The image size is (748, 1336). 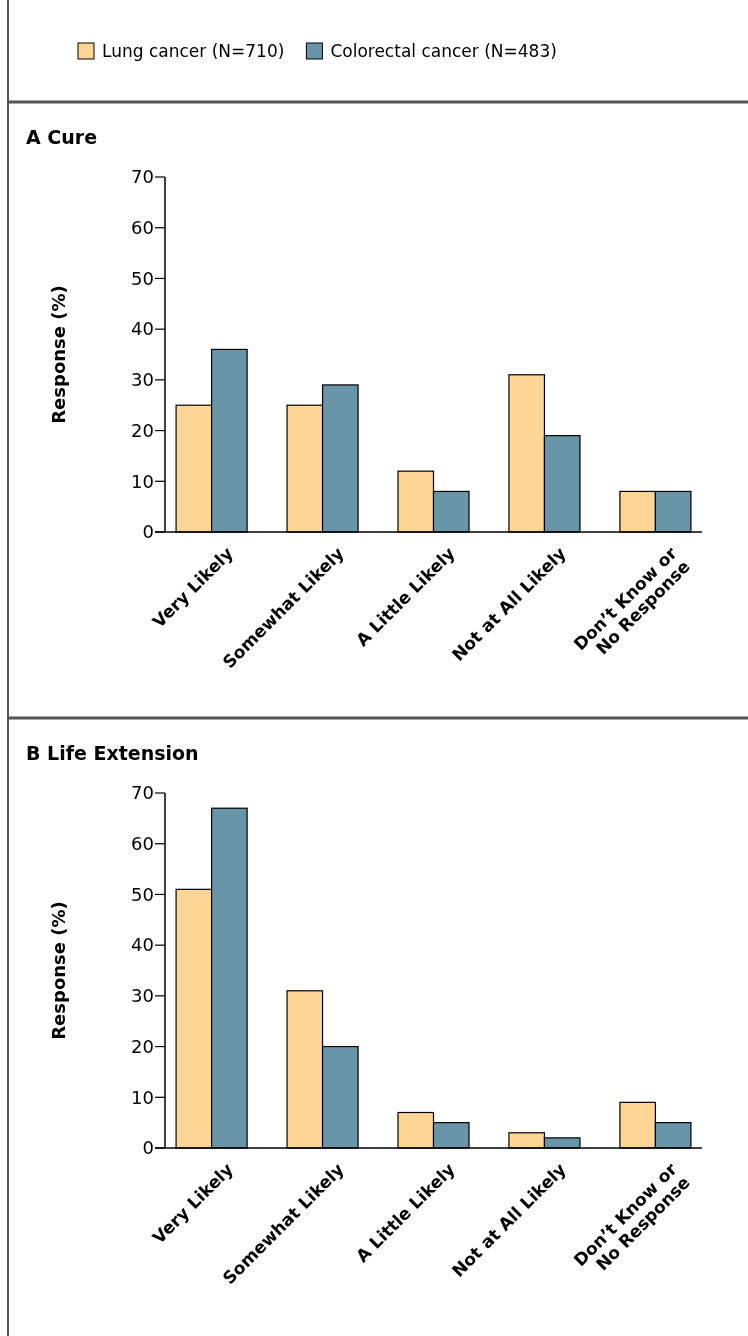 I want to click on legend-label: Lung cancer (N=710), so click(x=193, y=51).